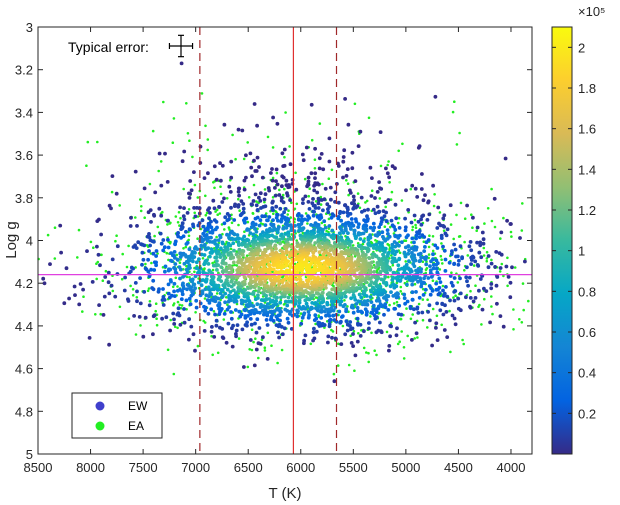 This screenshot has height=505, width=620. I want to click on legend-label-ea: EA, so click(136, 426).